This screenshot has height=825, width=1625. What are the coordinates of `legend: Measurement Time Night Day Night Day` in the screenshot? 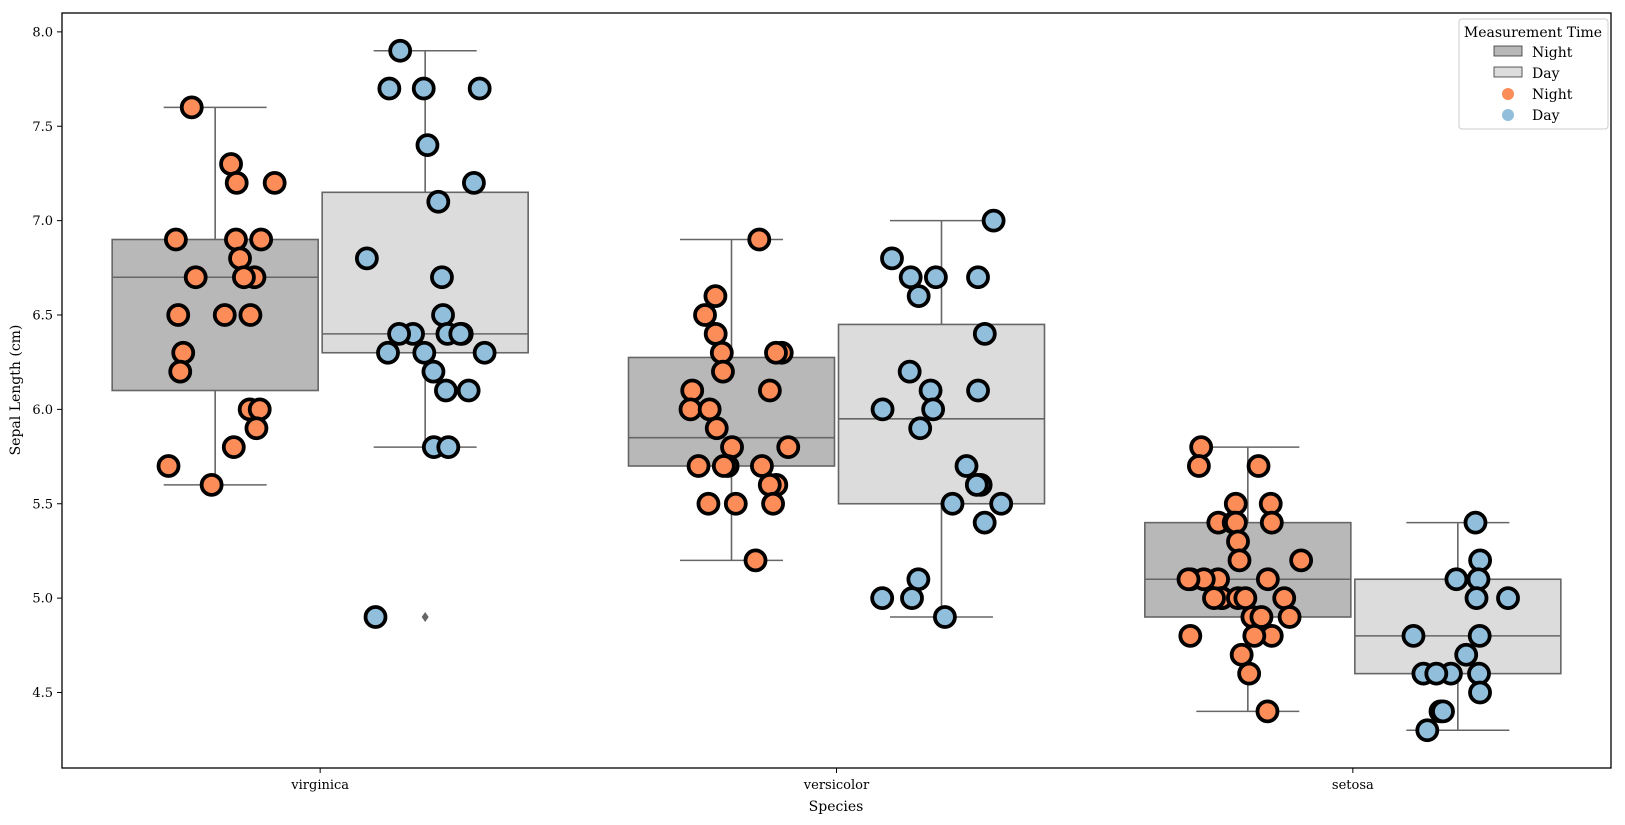 It's located at (1533, 74).